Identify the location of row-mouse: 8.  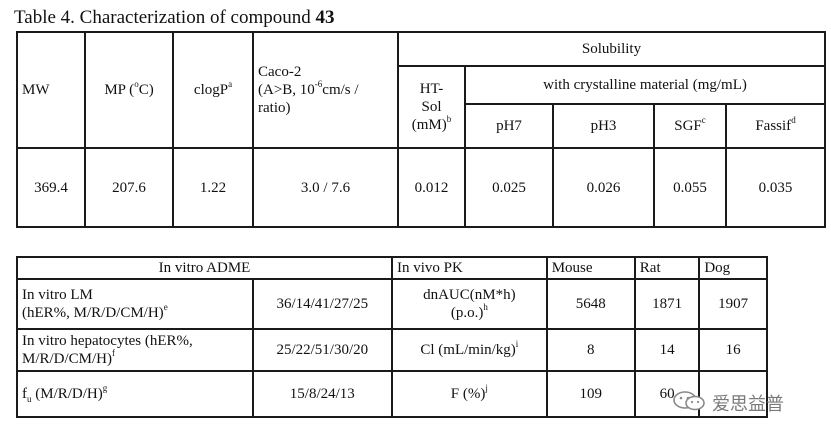
(590, 350).